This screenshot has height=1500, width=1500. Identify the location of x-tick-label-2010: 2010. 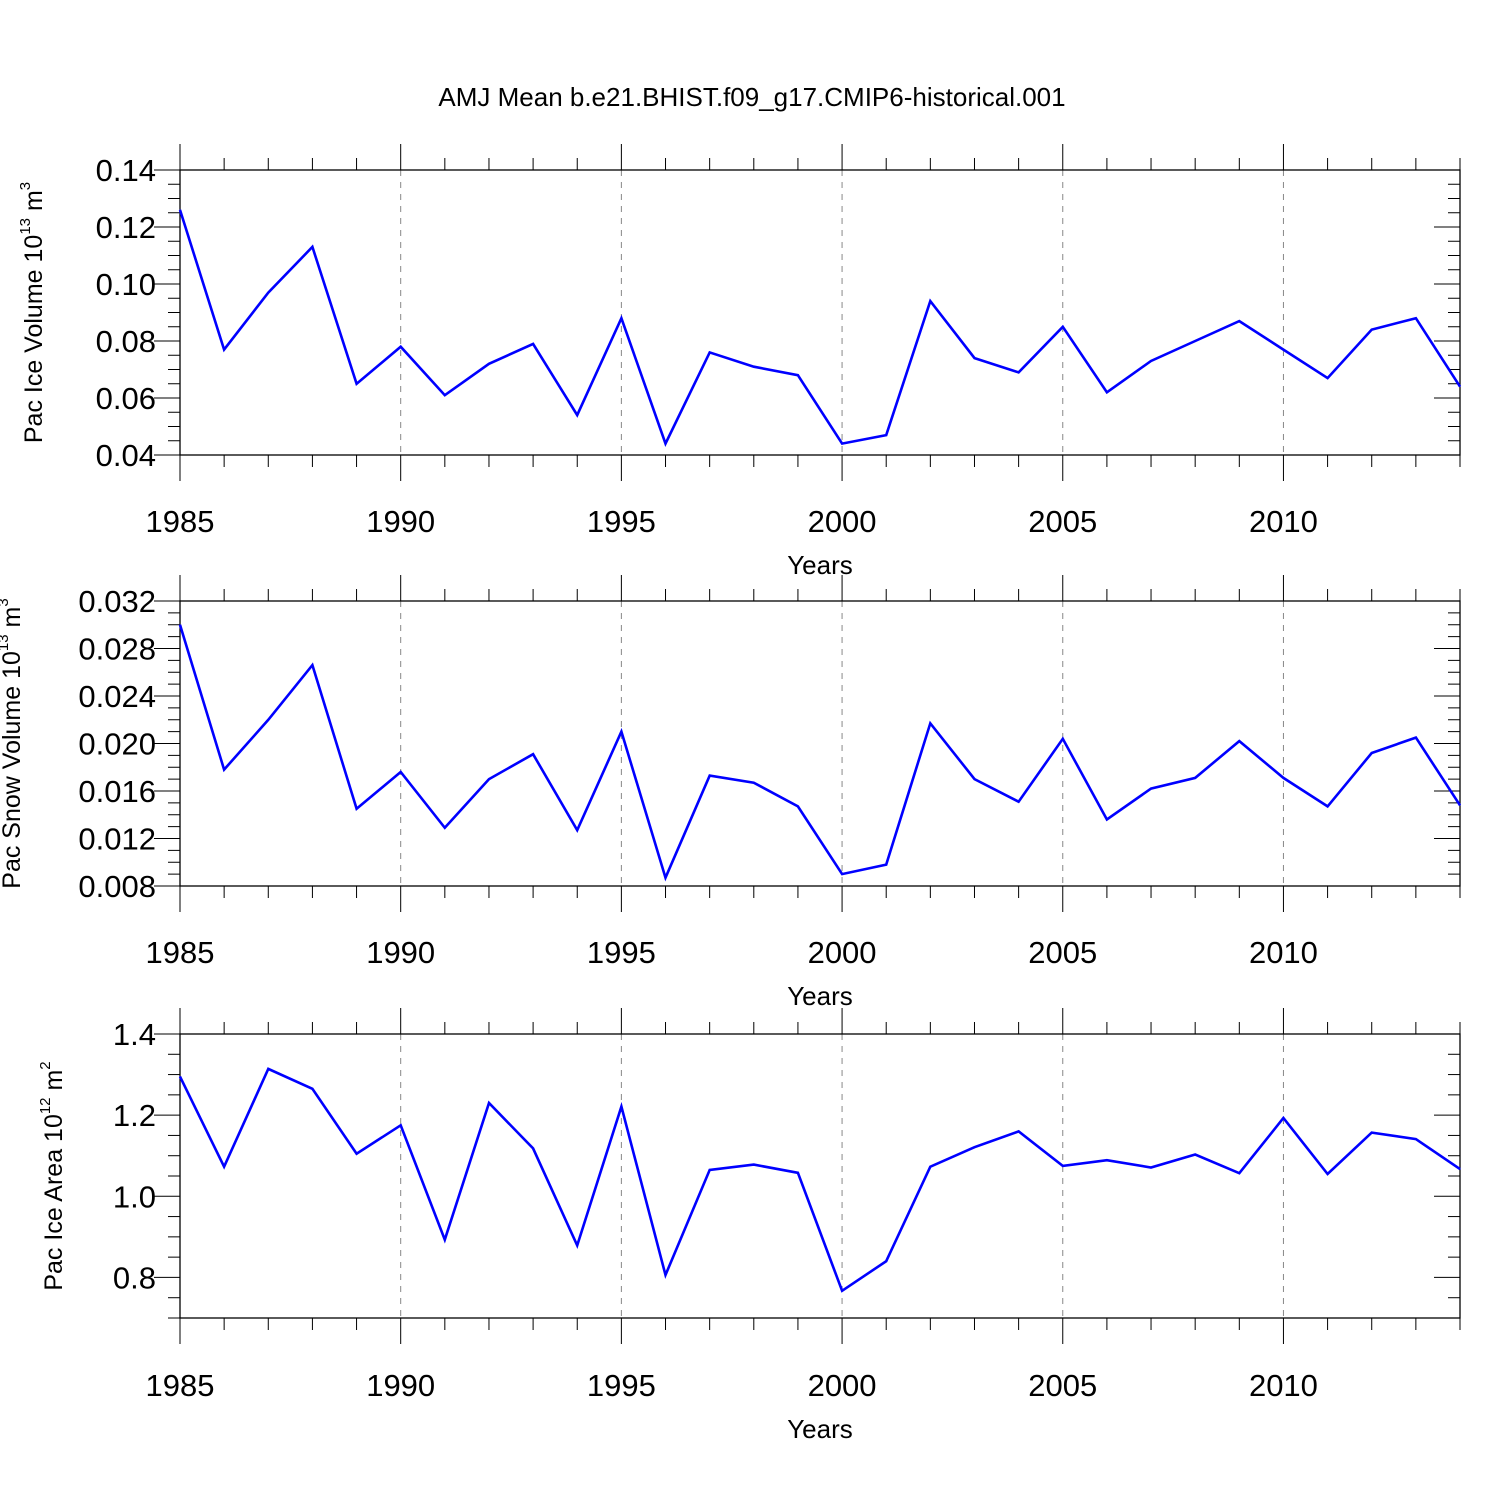
(1283, 1385).